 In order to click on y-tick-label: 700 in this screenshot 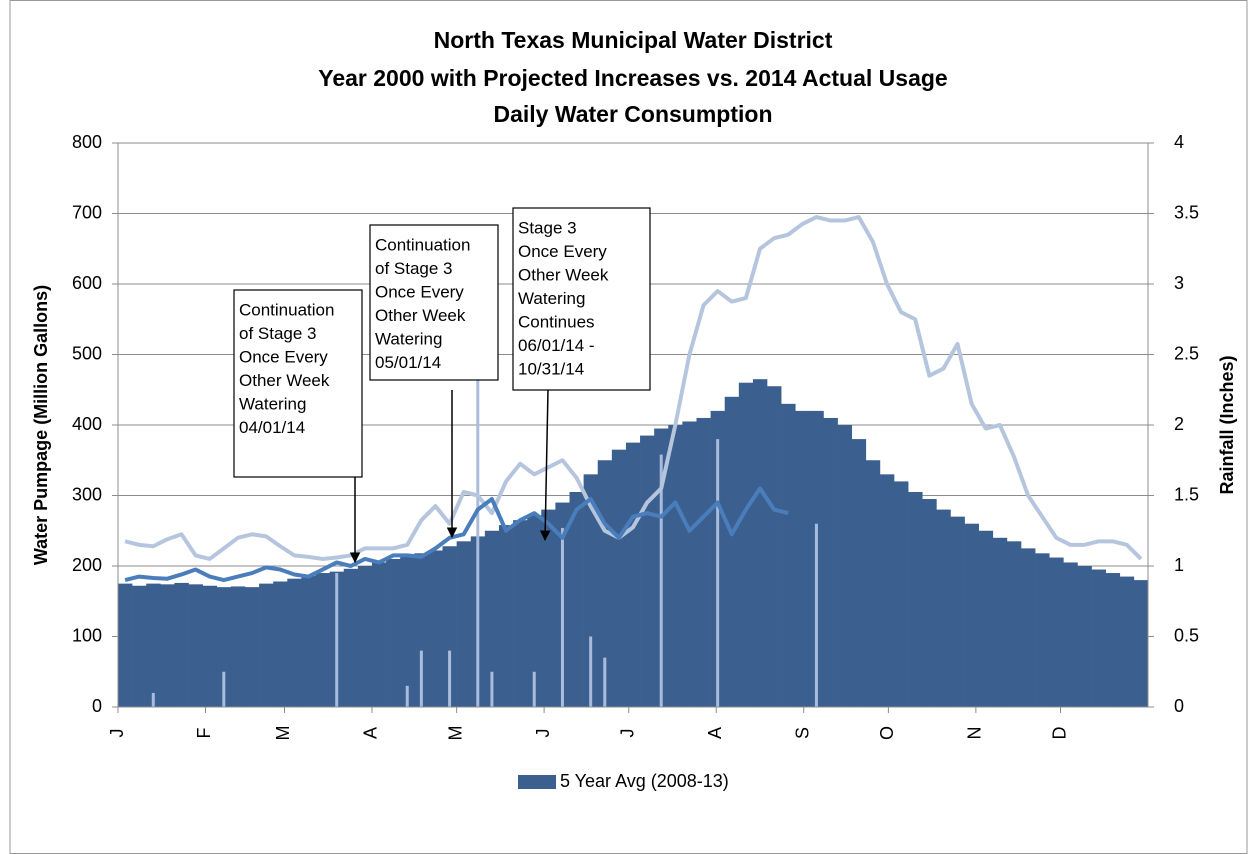, I will do `click(87, 212)`.